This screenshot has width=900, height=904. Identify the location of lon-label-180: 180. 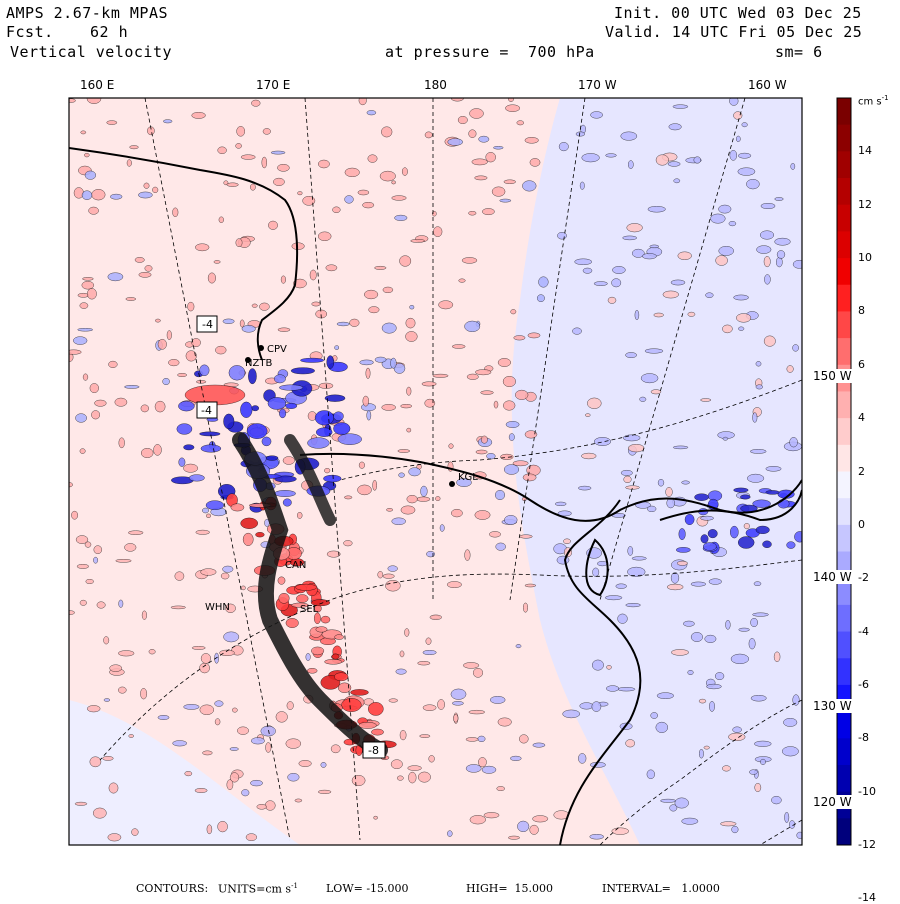
(435, 85).